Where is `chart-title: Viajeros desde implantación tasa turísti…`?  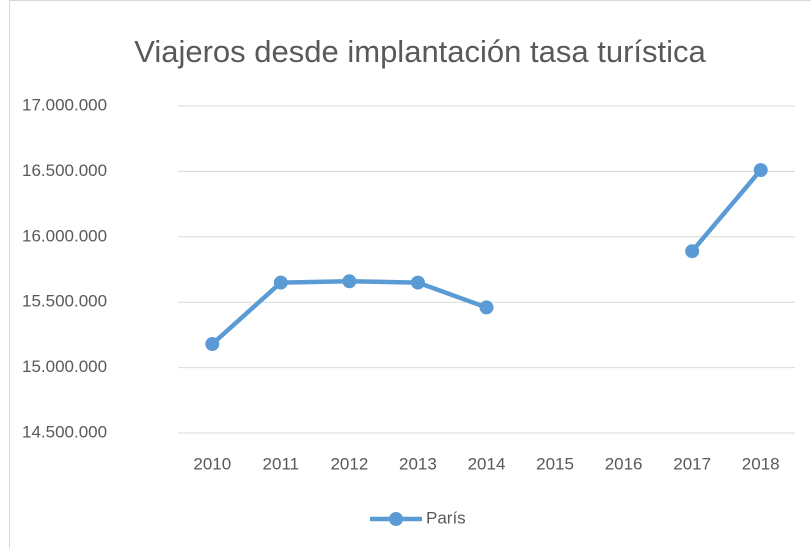 chart-title: Viajeros desde implantación tasa turísti… is located at coordinates (420, 51).